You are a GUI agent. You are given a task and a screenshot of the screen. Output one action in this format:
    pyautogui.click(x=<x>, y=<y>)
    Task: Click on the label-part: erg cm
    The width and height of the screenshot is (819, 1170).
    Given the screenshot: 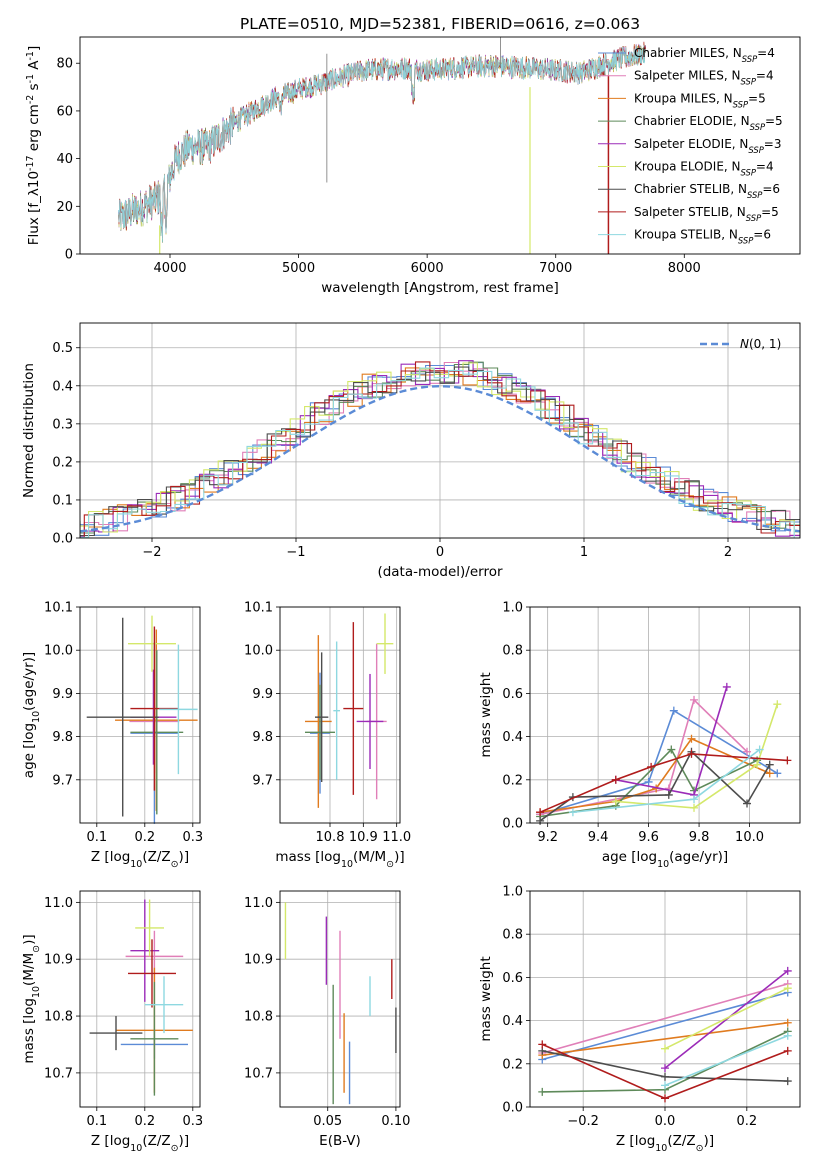 What is the action you would take?
    pyautogui.click(x=34, y=129)
    